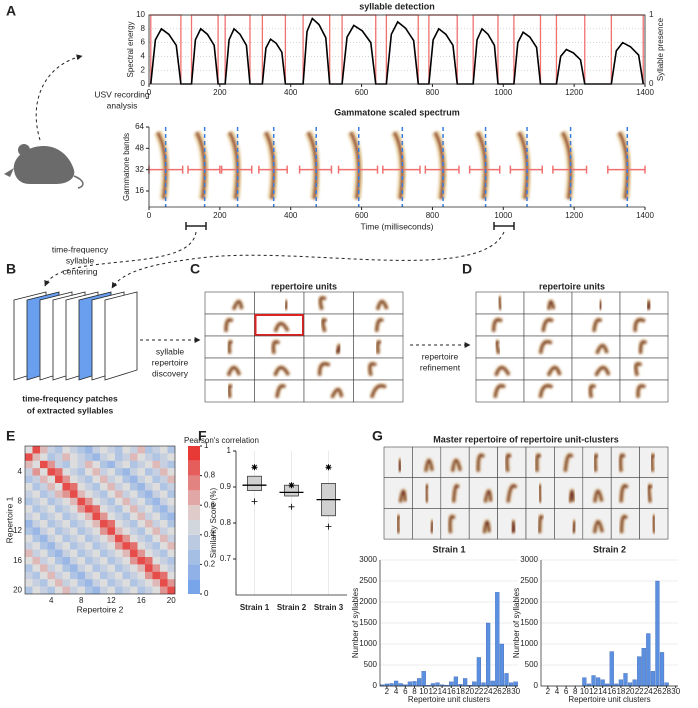  I want to click on patch-stack, so click(75, 336).